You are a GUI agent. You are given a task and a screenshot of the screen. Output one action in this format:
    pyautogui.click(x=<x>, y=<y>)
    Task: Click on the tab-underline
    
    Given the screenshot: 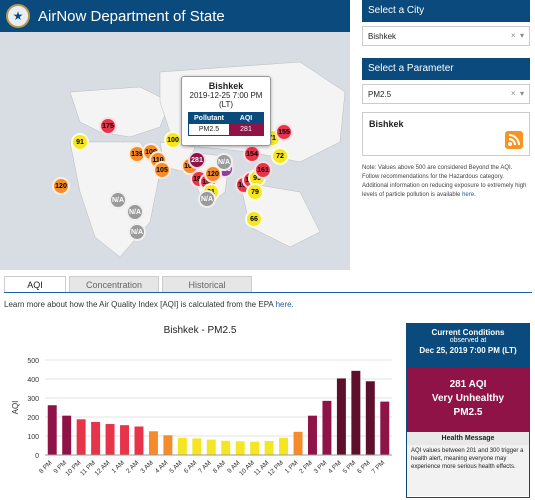 What is the action you would take?
    pyautogui.click(x=268, y=292)
    